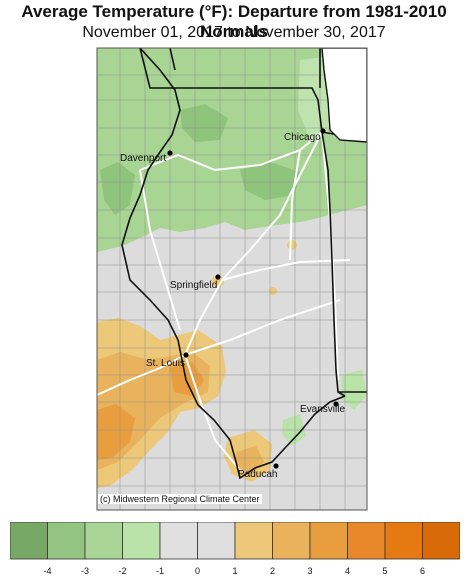 This screenshot has height=581, width=468. I want to click on city-marker-paducah: Paducah, so click(258, 471).